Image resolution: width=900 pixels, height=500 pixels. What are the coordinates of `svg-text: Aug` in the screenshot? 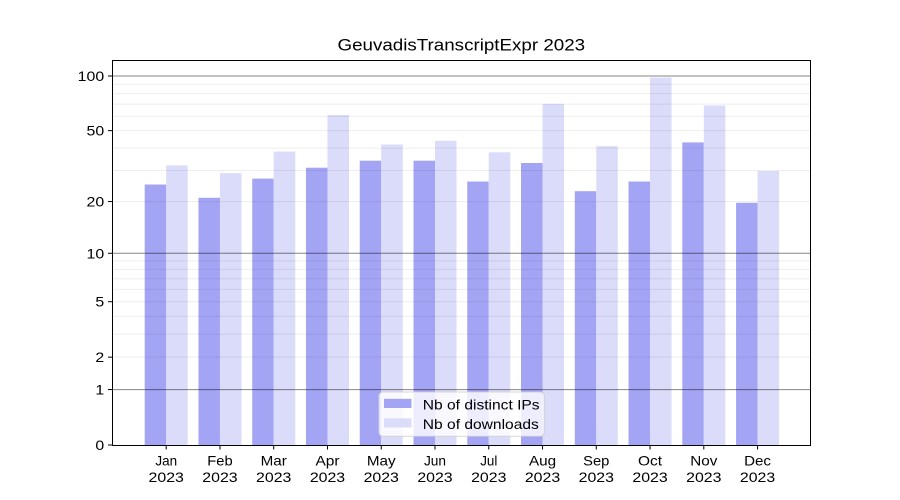 It's located at (542, 461).